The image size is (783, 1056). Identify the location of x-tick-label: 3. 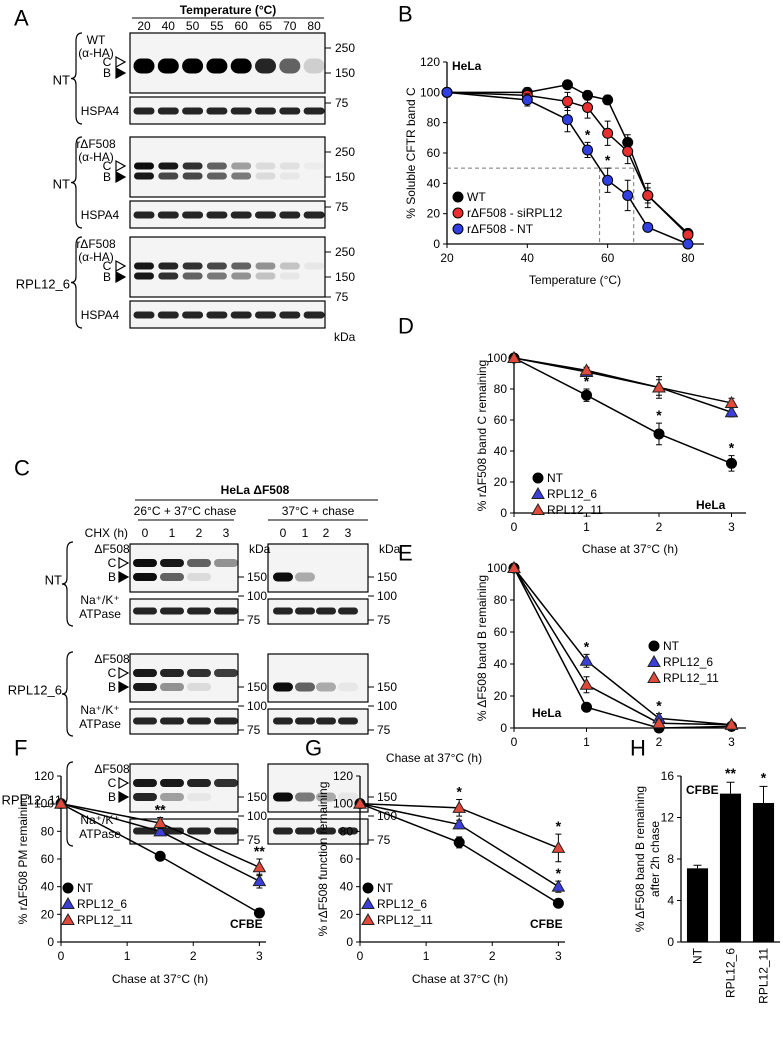
(731, 527).